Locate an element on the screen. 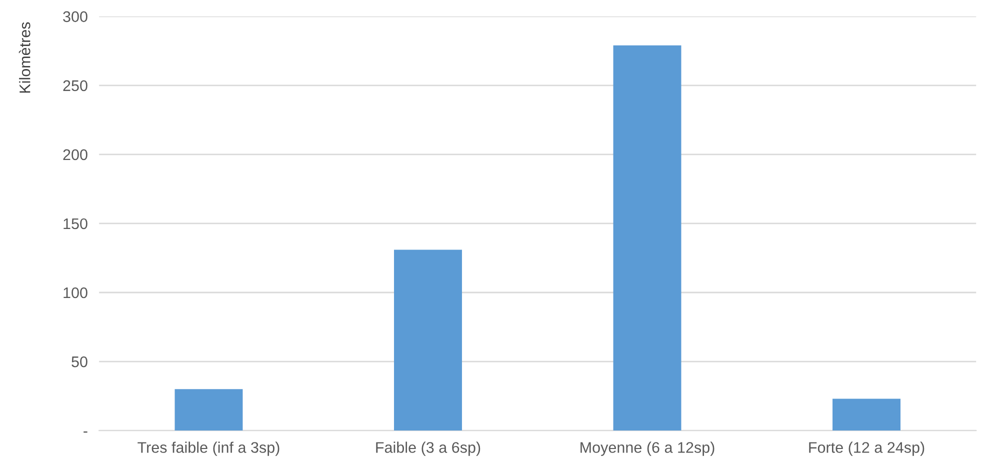 Image resolution: width=991 pixels, height=468 pixels. y-tick-label: 200 is located at coordinates (75, 154).